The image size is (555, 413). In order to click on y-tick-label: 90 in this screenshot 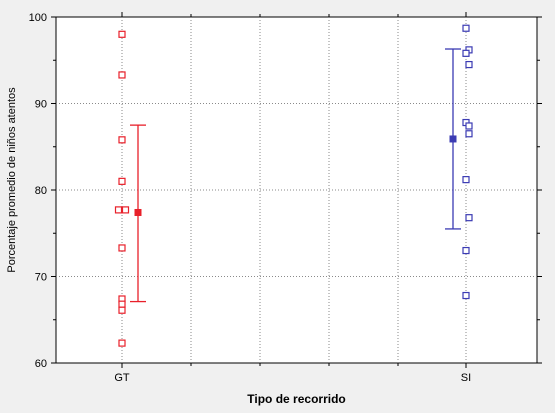, I will do `click(41, 105)`.